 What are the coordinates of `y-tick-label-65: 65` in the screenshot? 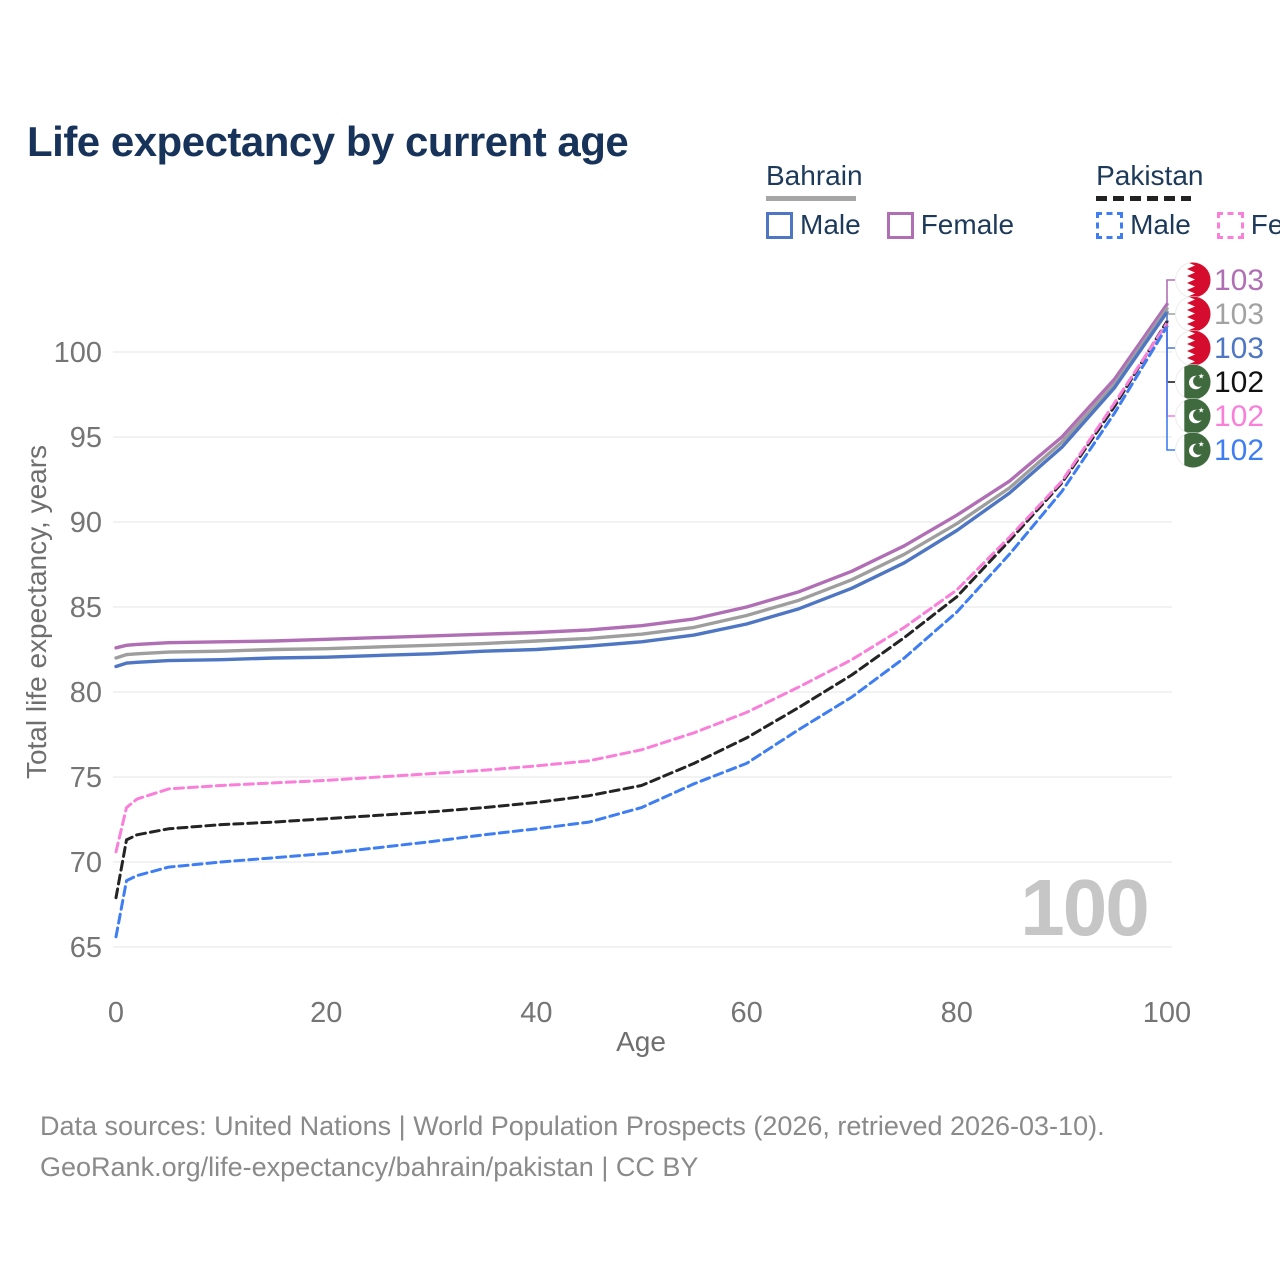 It's located at (86, 948).